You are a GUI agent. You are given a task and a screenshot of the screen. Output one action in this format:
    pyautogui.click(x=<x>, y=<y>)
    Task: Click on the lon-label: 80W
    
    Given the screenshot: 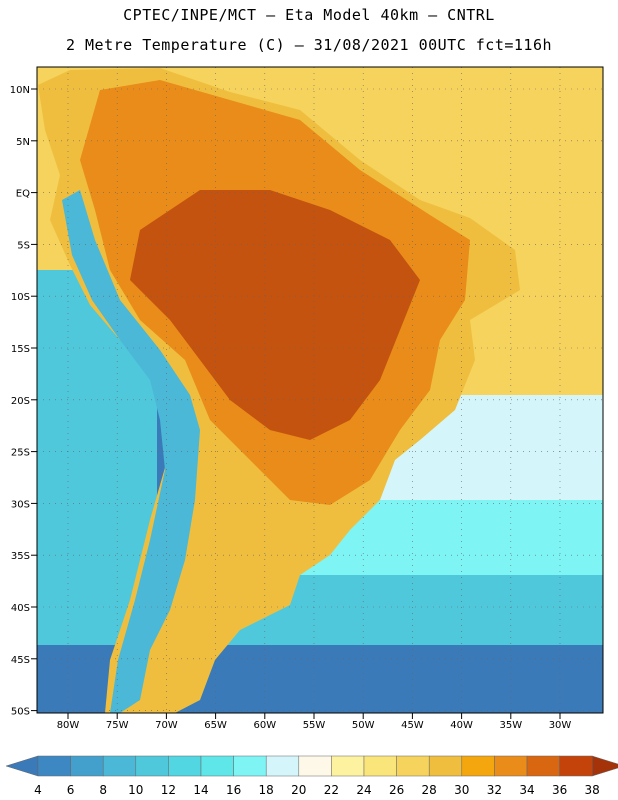 What is the action you would take?
    pyautogui.click(x=68, y=725)
    